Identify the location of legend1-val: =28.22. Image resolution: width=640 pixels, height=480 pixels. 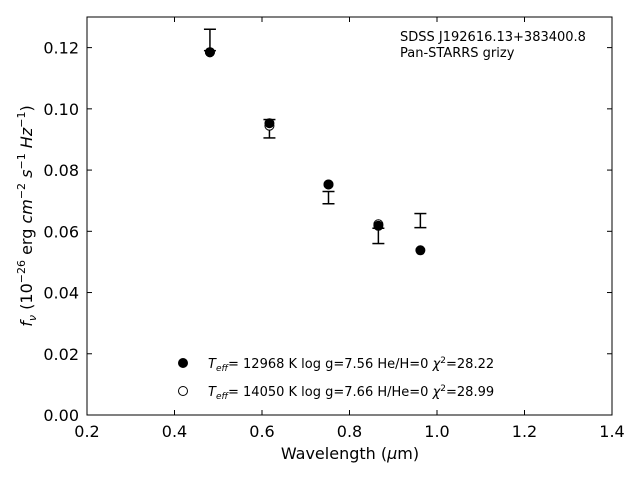
(470, 364).